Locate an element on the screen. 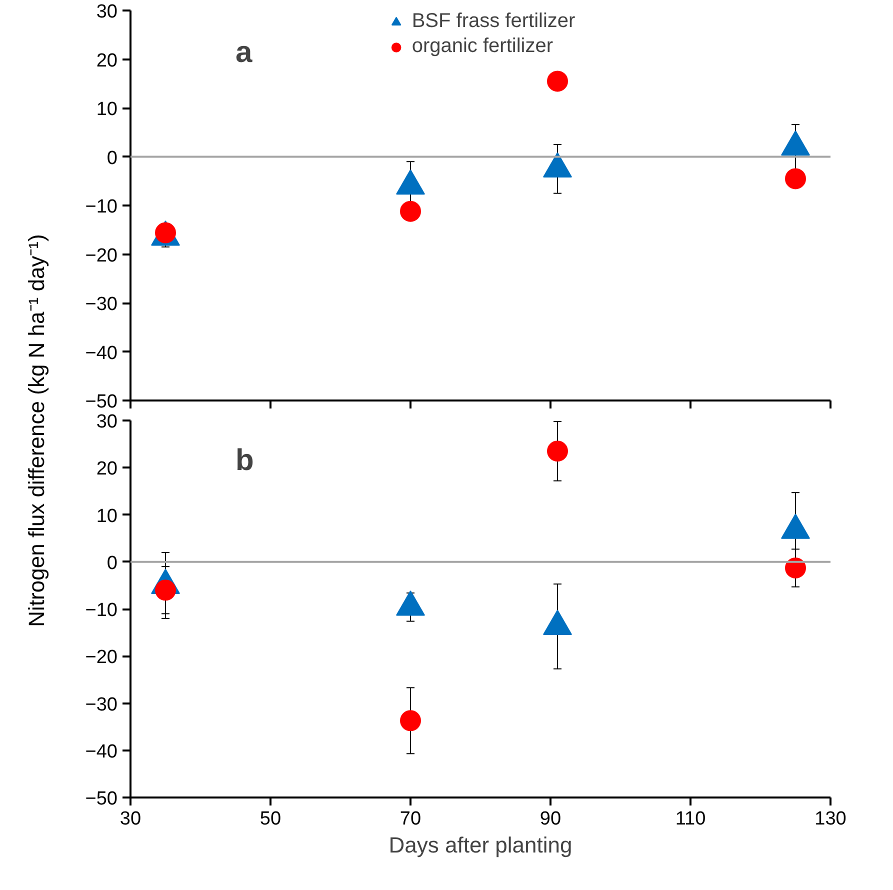 The height and width of the screenshot is (890, 893). legend-label: BSF frass fertilizer is located at coordinates (494, 21).